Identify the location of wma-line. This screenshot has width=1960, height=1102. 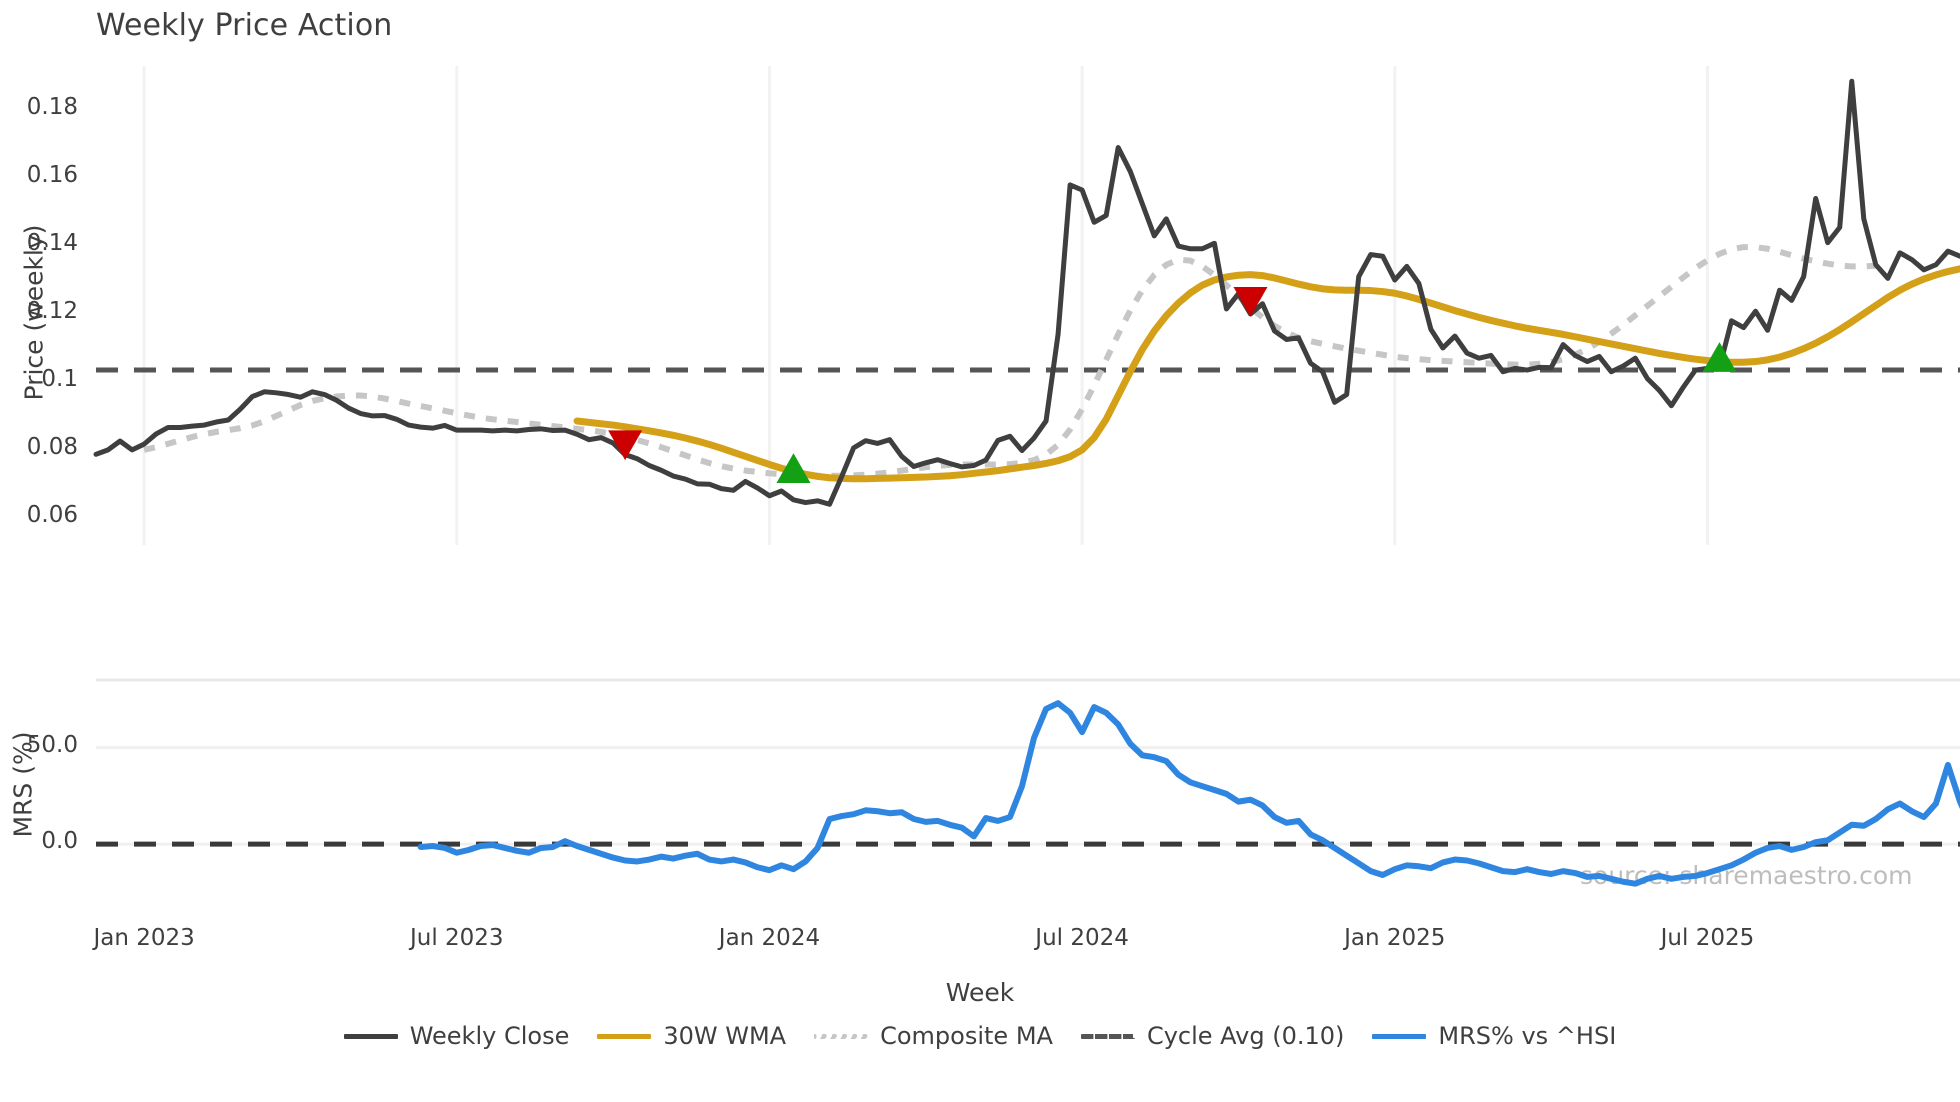
(1266, 374).